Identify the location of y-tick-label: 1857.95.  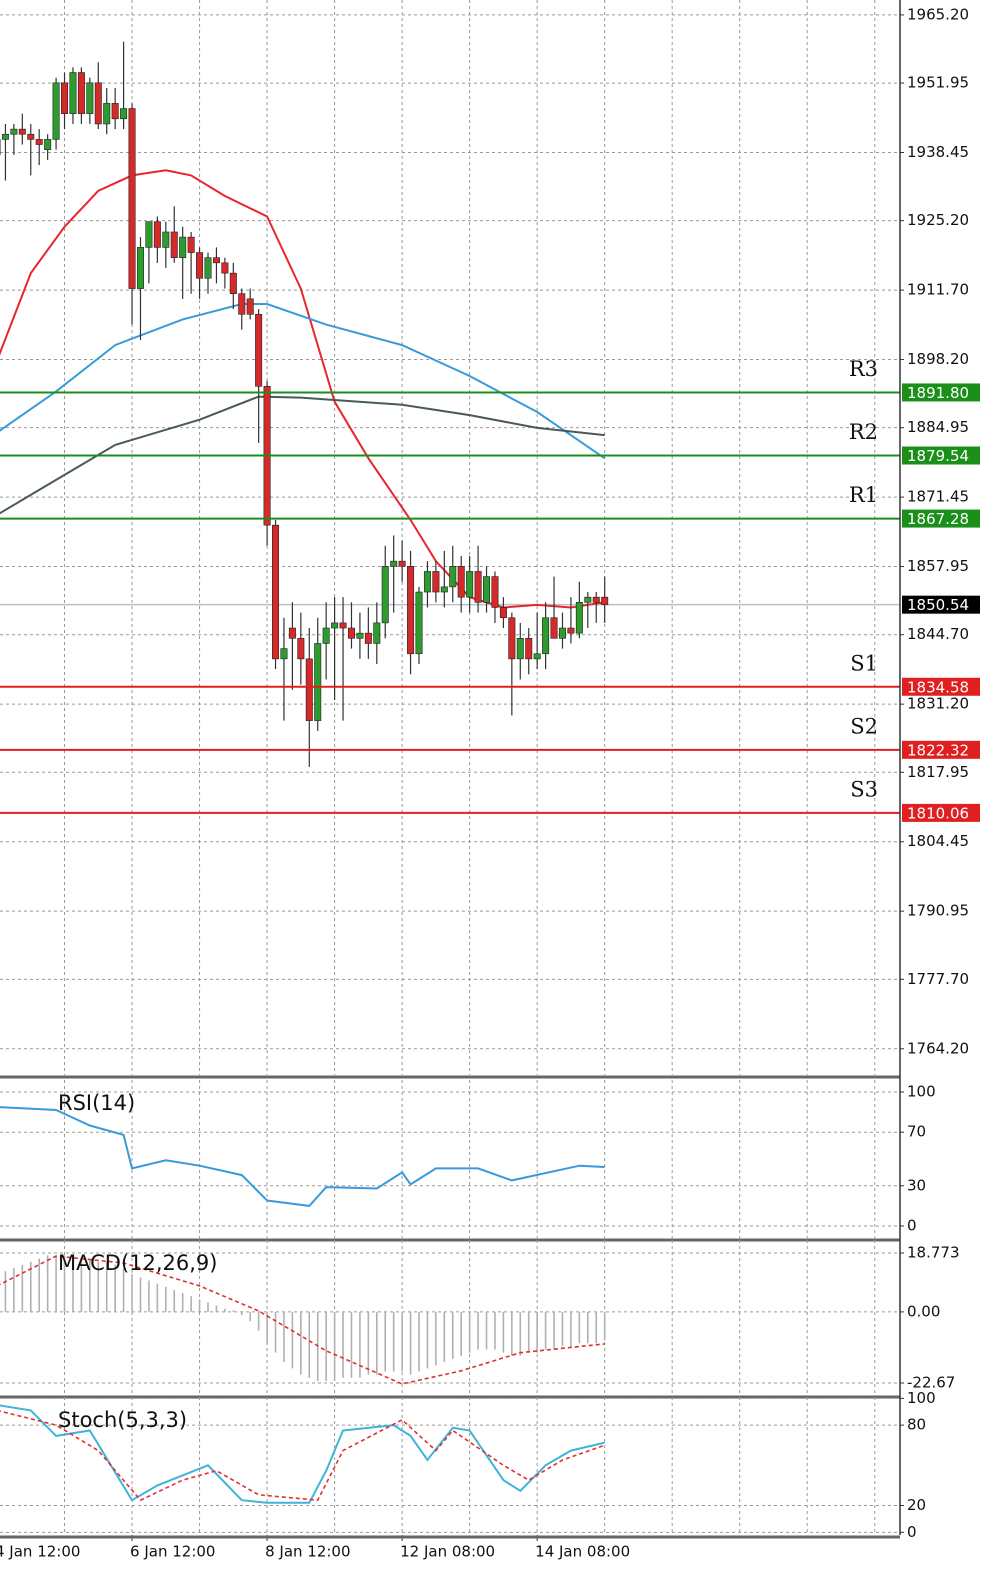
(938, 566).